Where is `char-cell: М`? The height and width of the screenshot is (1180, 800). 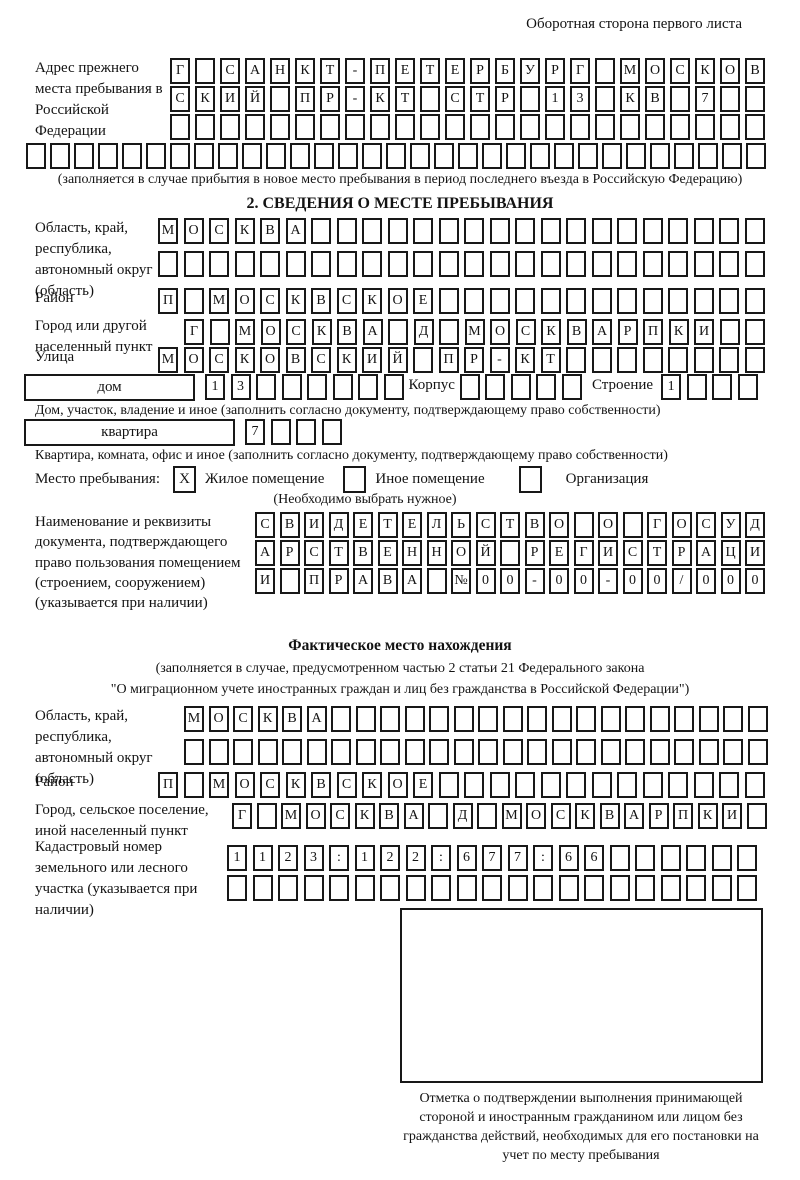
char-cell: М is located at coordinates (219, 785).